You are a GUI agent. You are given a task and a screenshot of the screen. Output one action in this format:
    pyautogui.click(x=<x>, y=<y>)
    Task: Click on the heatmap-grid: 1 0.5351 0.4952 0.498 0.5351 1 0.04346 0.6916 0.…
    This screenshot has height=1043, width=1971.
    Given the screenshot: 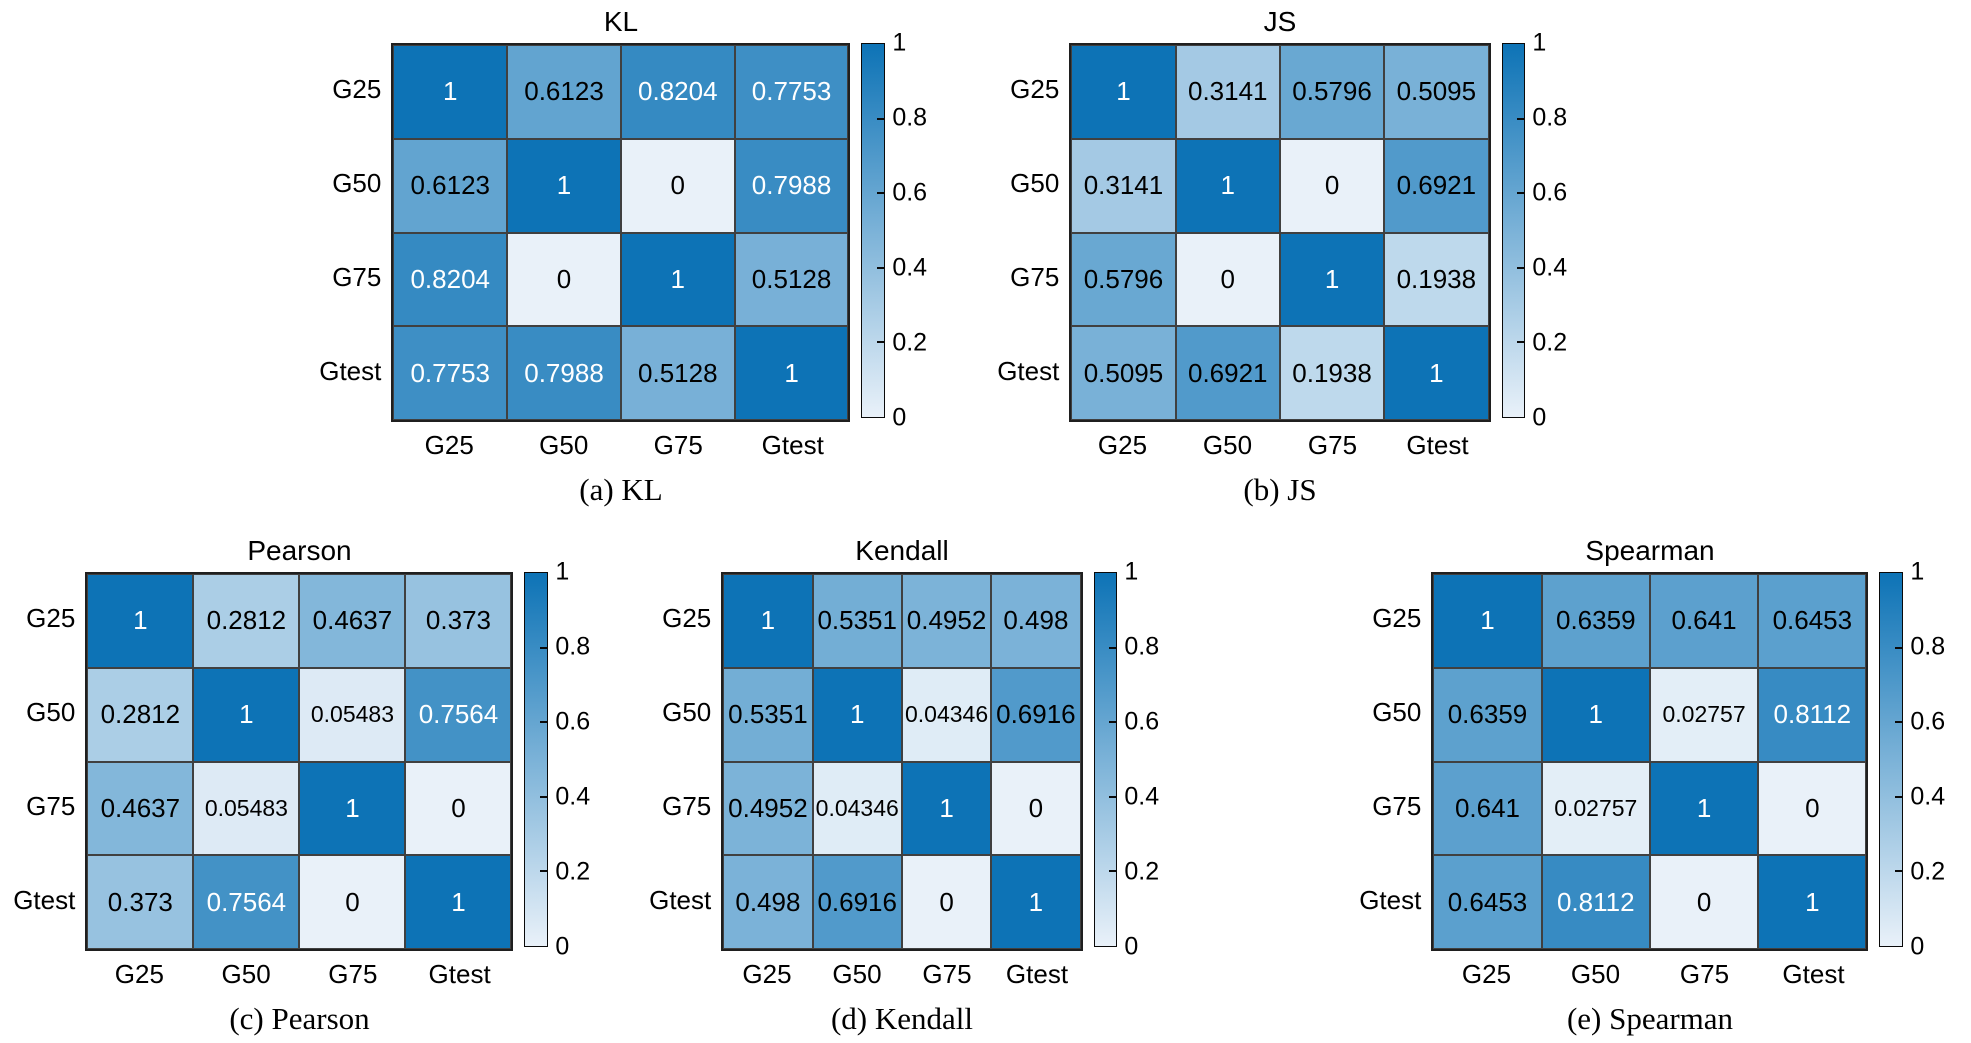 What is the action you would take?
    pyautogui.click(x=902, y=761)
    